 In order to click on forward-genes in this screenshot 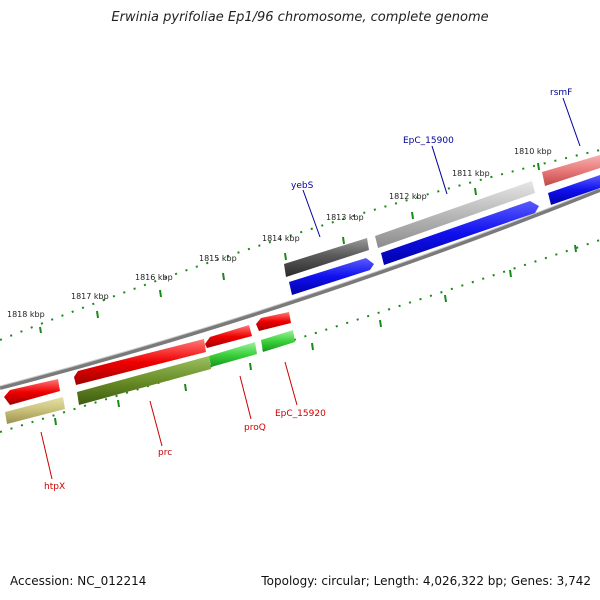, I will do `click(442, 225)`.